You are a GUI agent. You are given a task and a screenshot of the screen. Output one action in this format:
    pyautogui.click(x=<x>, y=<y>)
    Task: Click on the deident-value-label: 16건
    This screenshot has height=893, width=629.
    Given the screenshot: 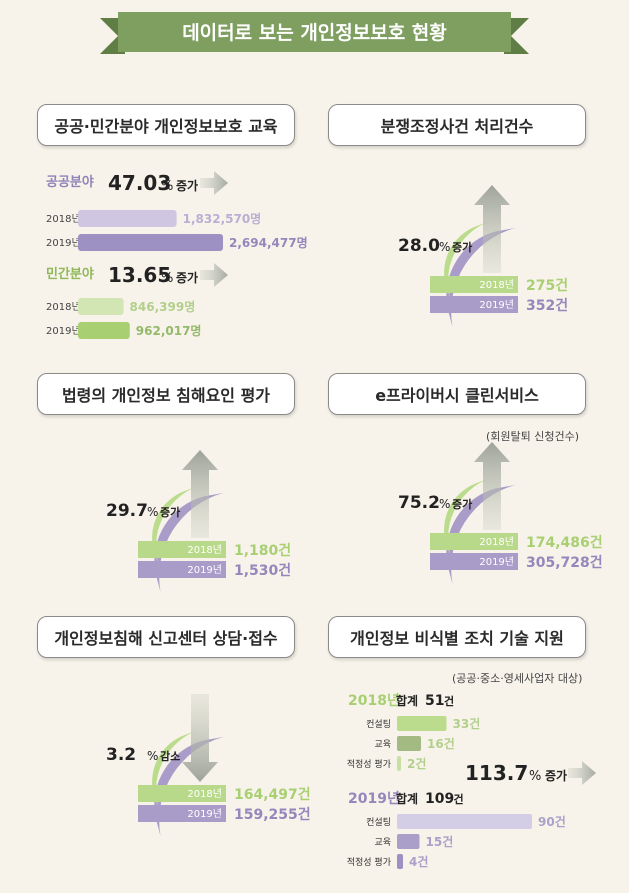 What is the action you would take?
    pyautogui.click(x=441, y=743)
    